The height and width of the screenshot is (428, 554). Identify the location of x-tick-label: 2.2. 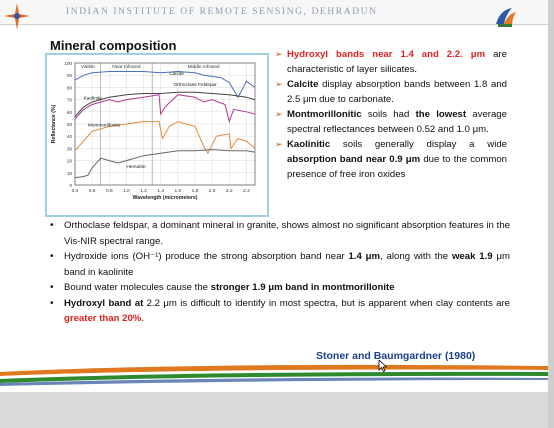
(229, 191).